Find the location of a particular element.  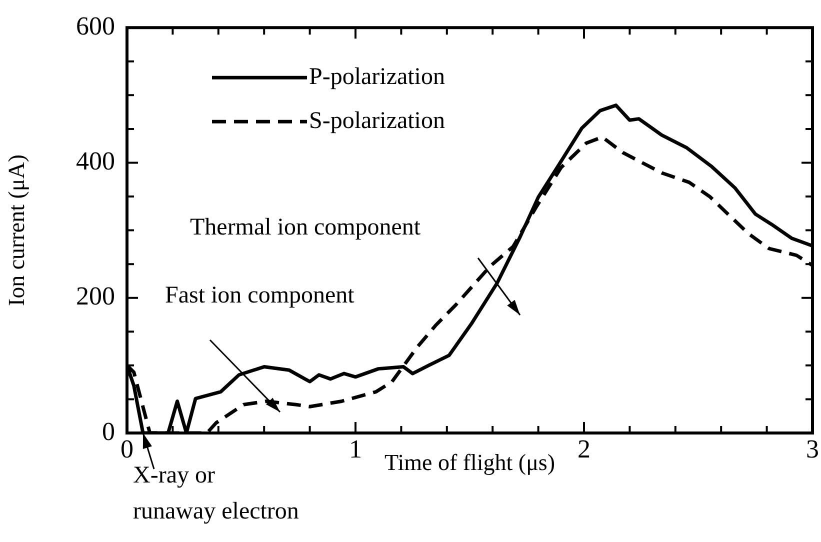

legend-label: S-polarization is located at coordinates (377, 121).